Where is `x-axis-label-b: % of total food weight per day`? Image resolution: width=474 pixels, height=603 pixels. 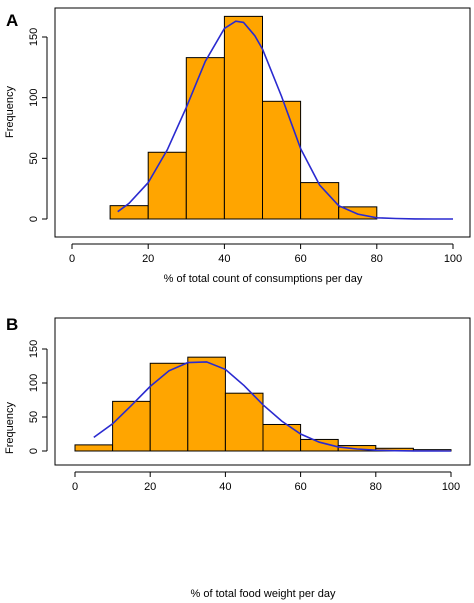
x-axis-label-b: % of total food weight per day is located at coordinates (263, 594).